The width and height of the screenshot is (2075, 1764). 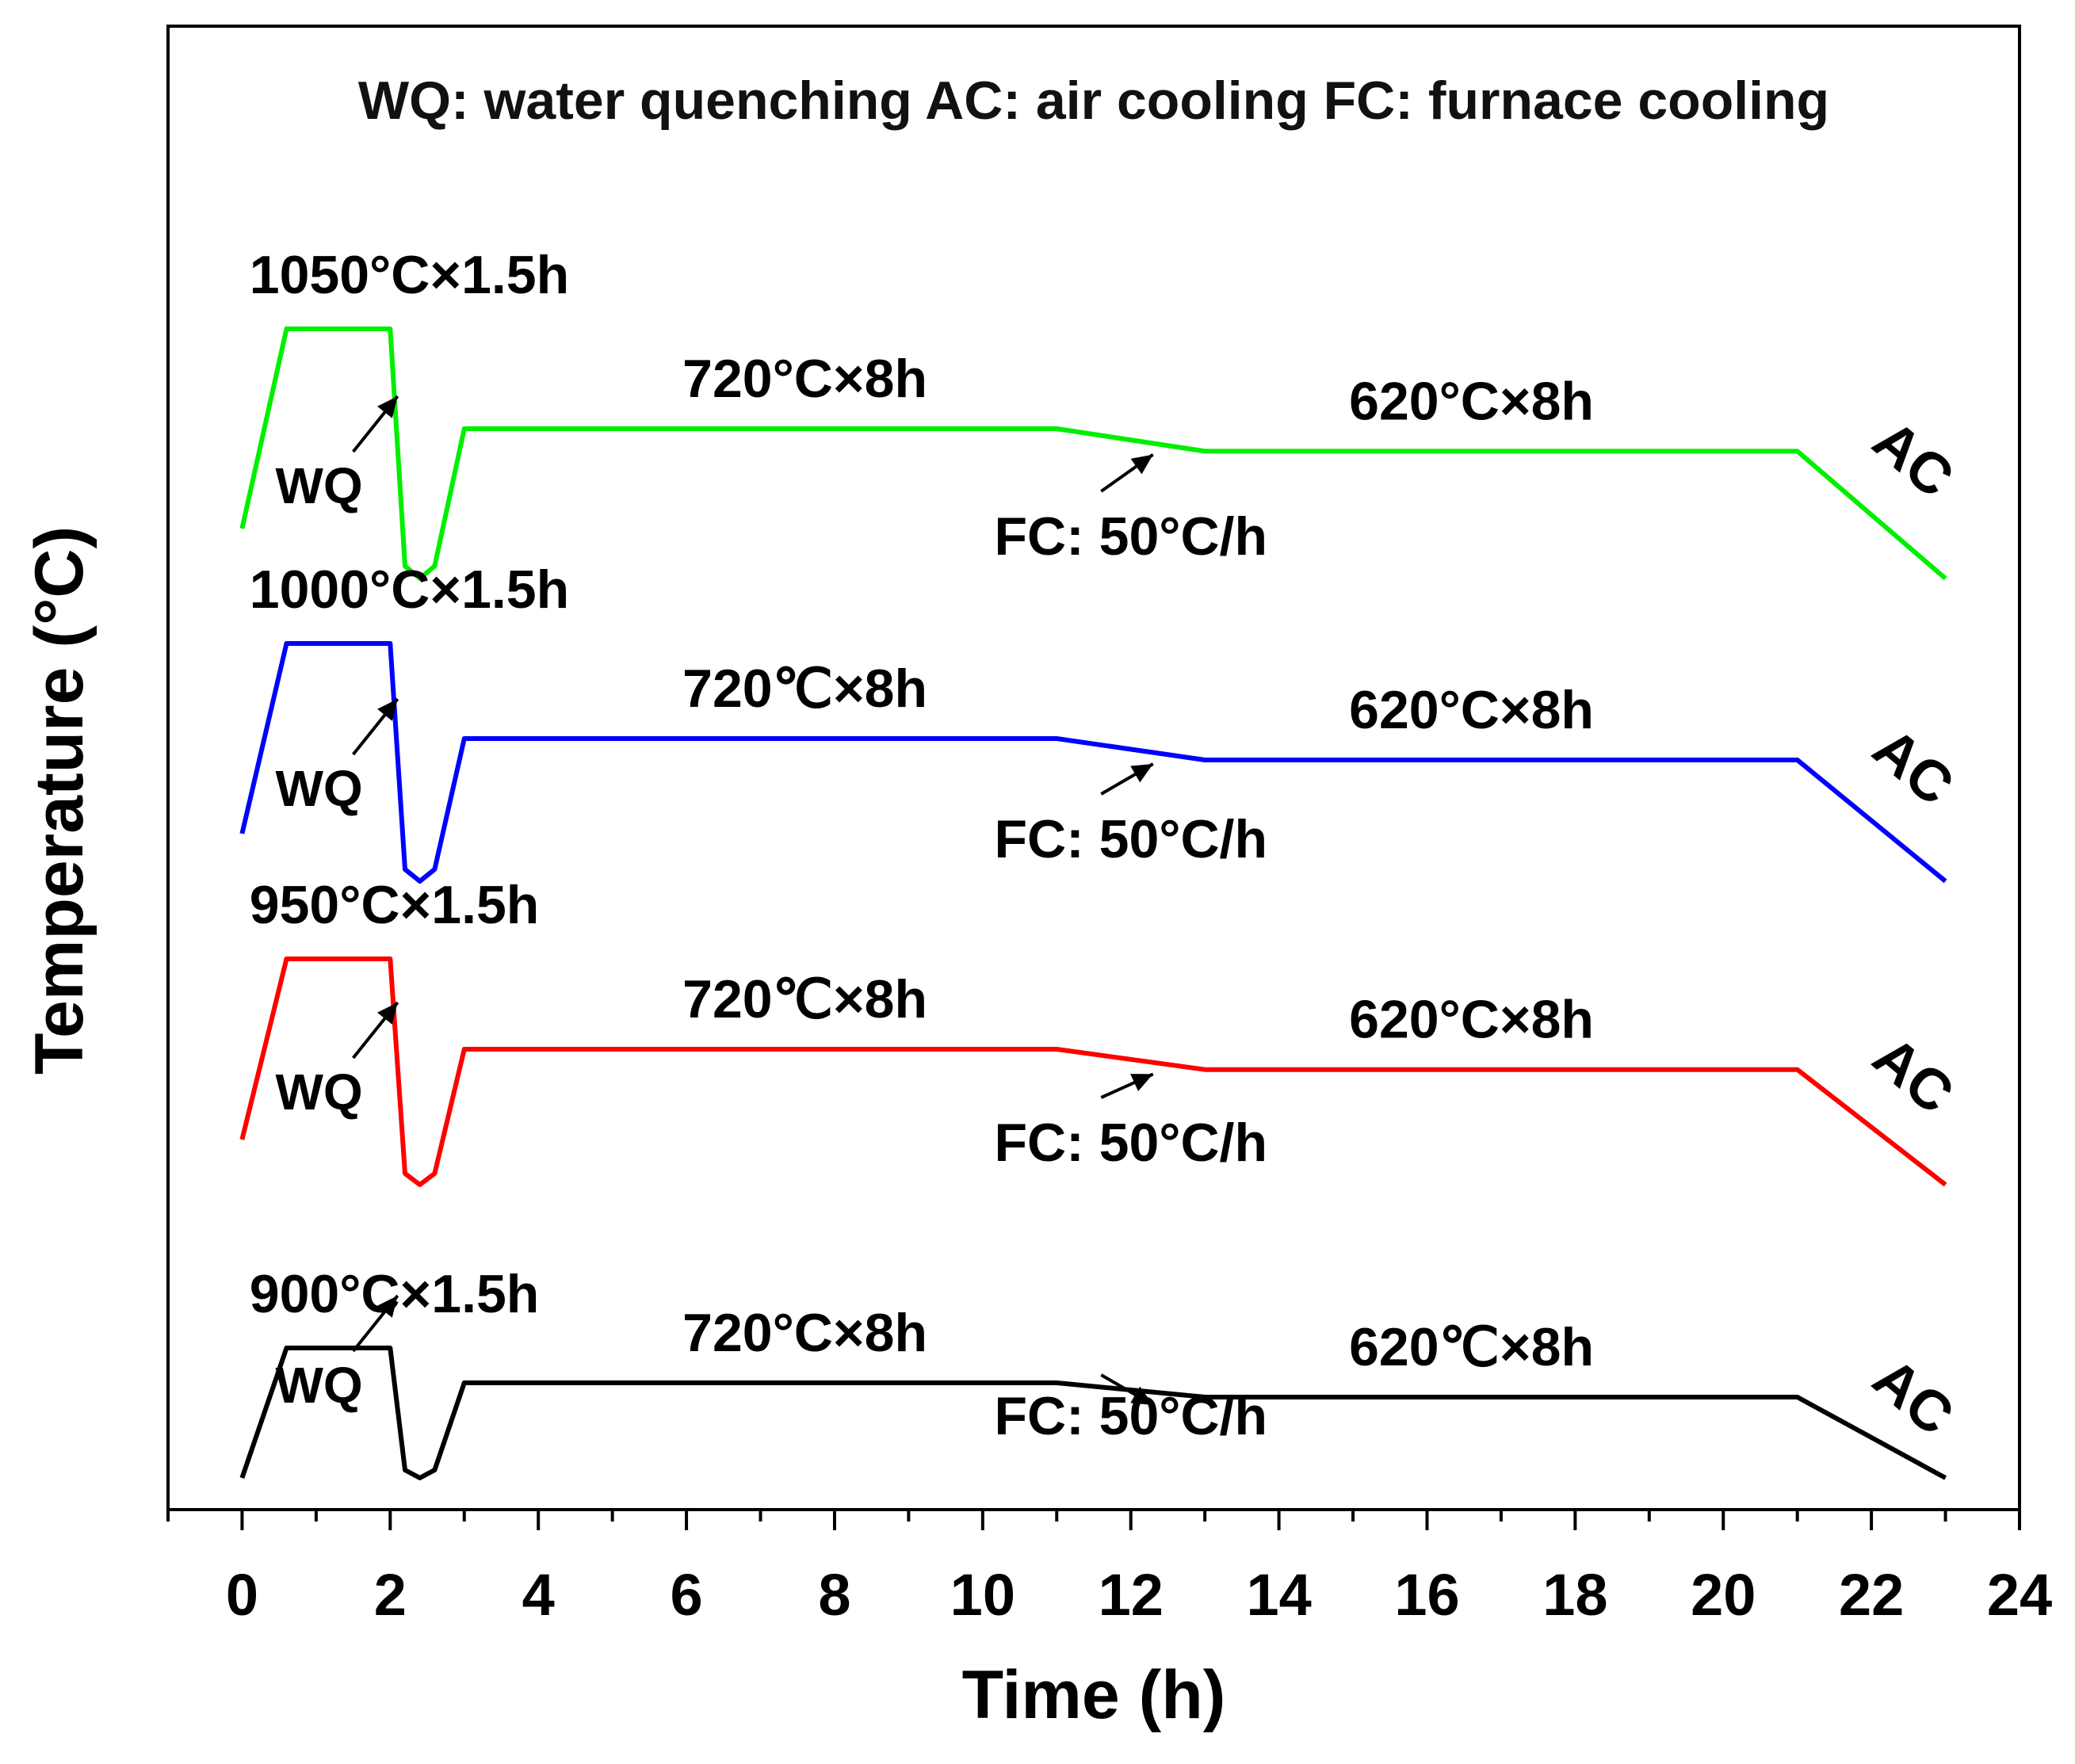 What do you see at coordinates (318, 788) in the screenshot?
I see `label-quench-1: WQ` at bounding box center [318, 788].